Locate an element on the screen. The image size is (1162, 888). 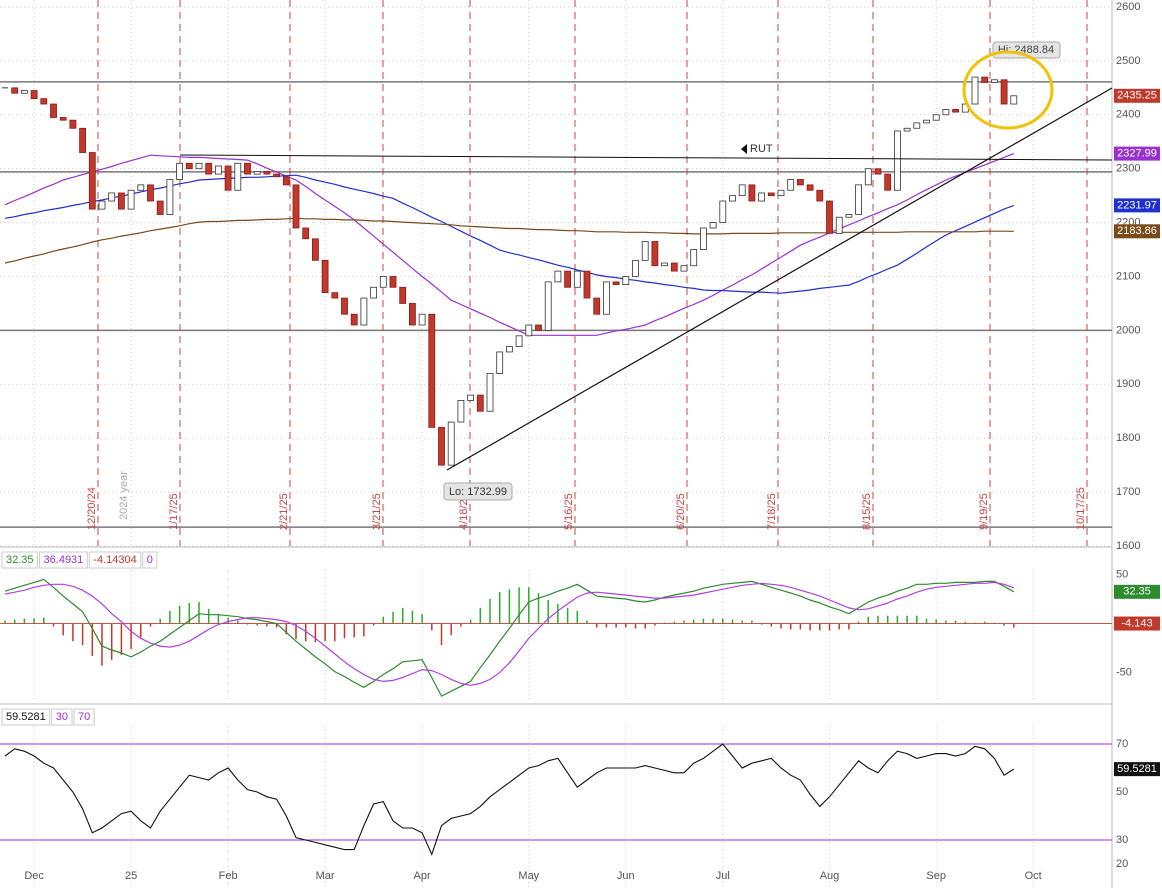
x-tick-label: 25 is located at coordinates (131, 876).